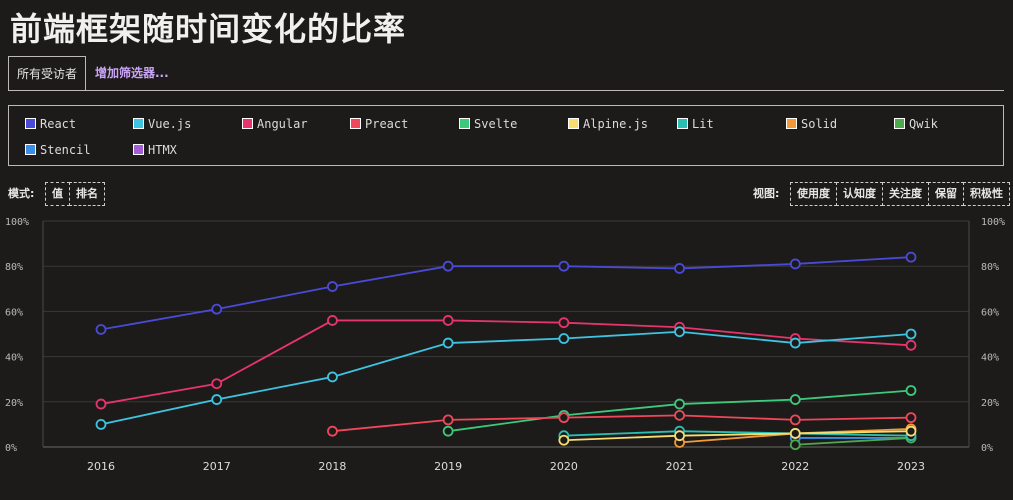 Image resolution: width=1013 pixels, height=500 pixels. Describe the element at coordinates (990, 312) in the screenshot. I see `y-tick-label-right: 60%` at that location.